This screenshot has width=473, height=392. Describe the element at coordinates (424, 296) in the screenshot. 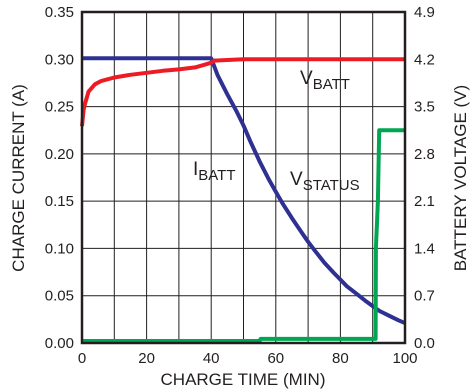

I see `right-y-tick-label: 0.7` at that location.